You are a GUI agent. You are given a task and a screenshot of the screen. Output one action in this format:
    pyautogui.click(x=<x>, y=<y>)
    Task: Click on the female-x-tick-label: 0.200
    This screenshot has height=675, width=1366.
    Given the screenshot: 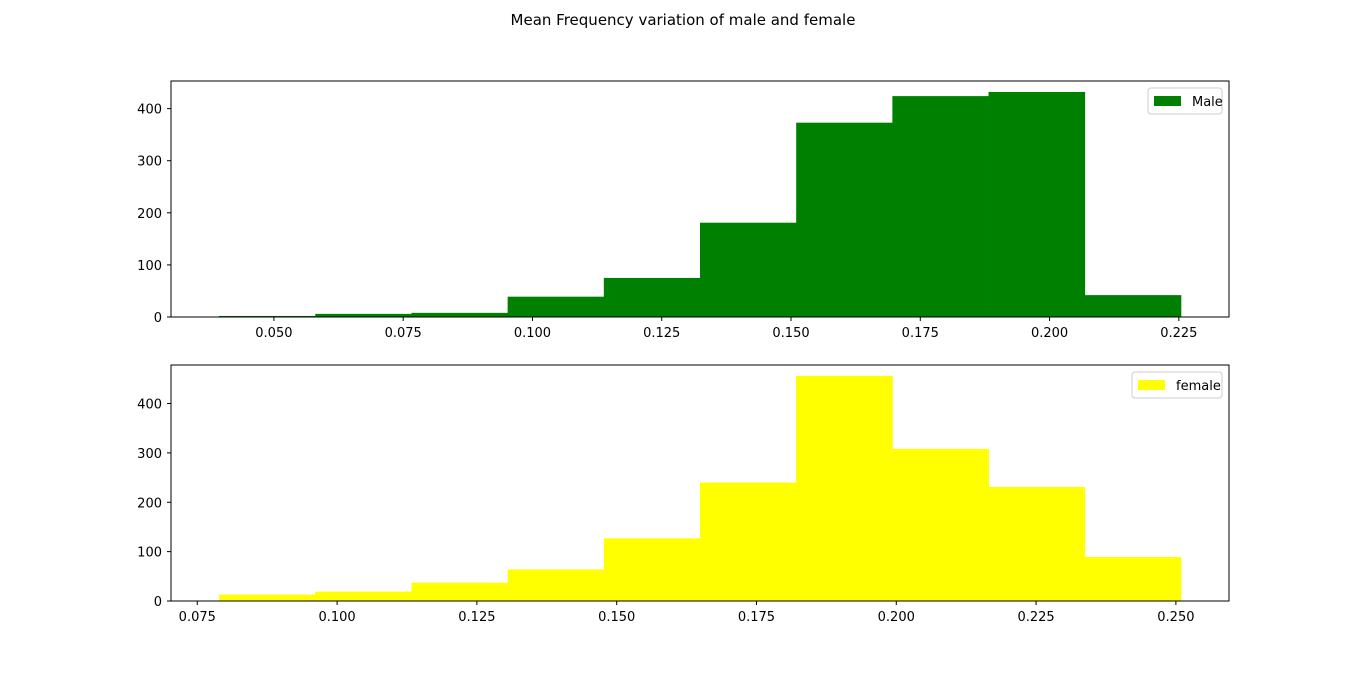 What is the action you would take?
    pyautogui.click(x=896, y=617)
    